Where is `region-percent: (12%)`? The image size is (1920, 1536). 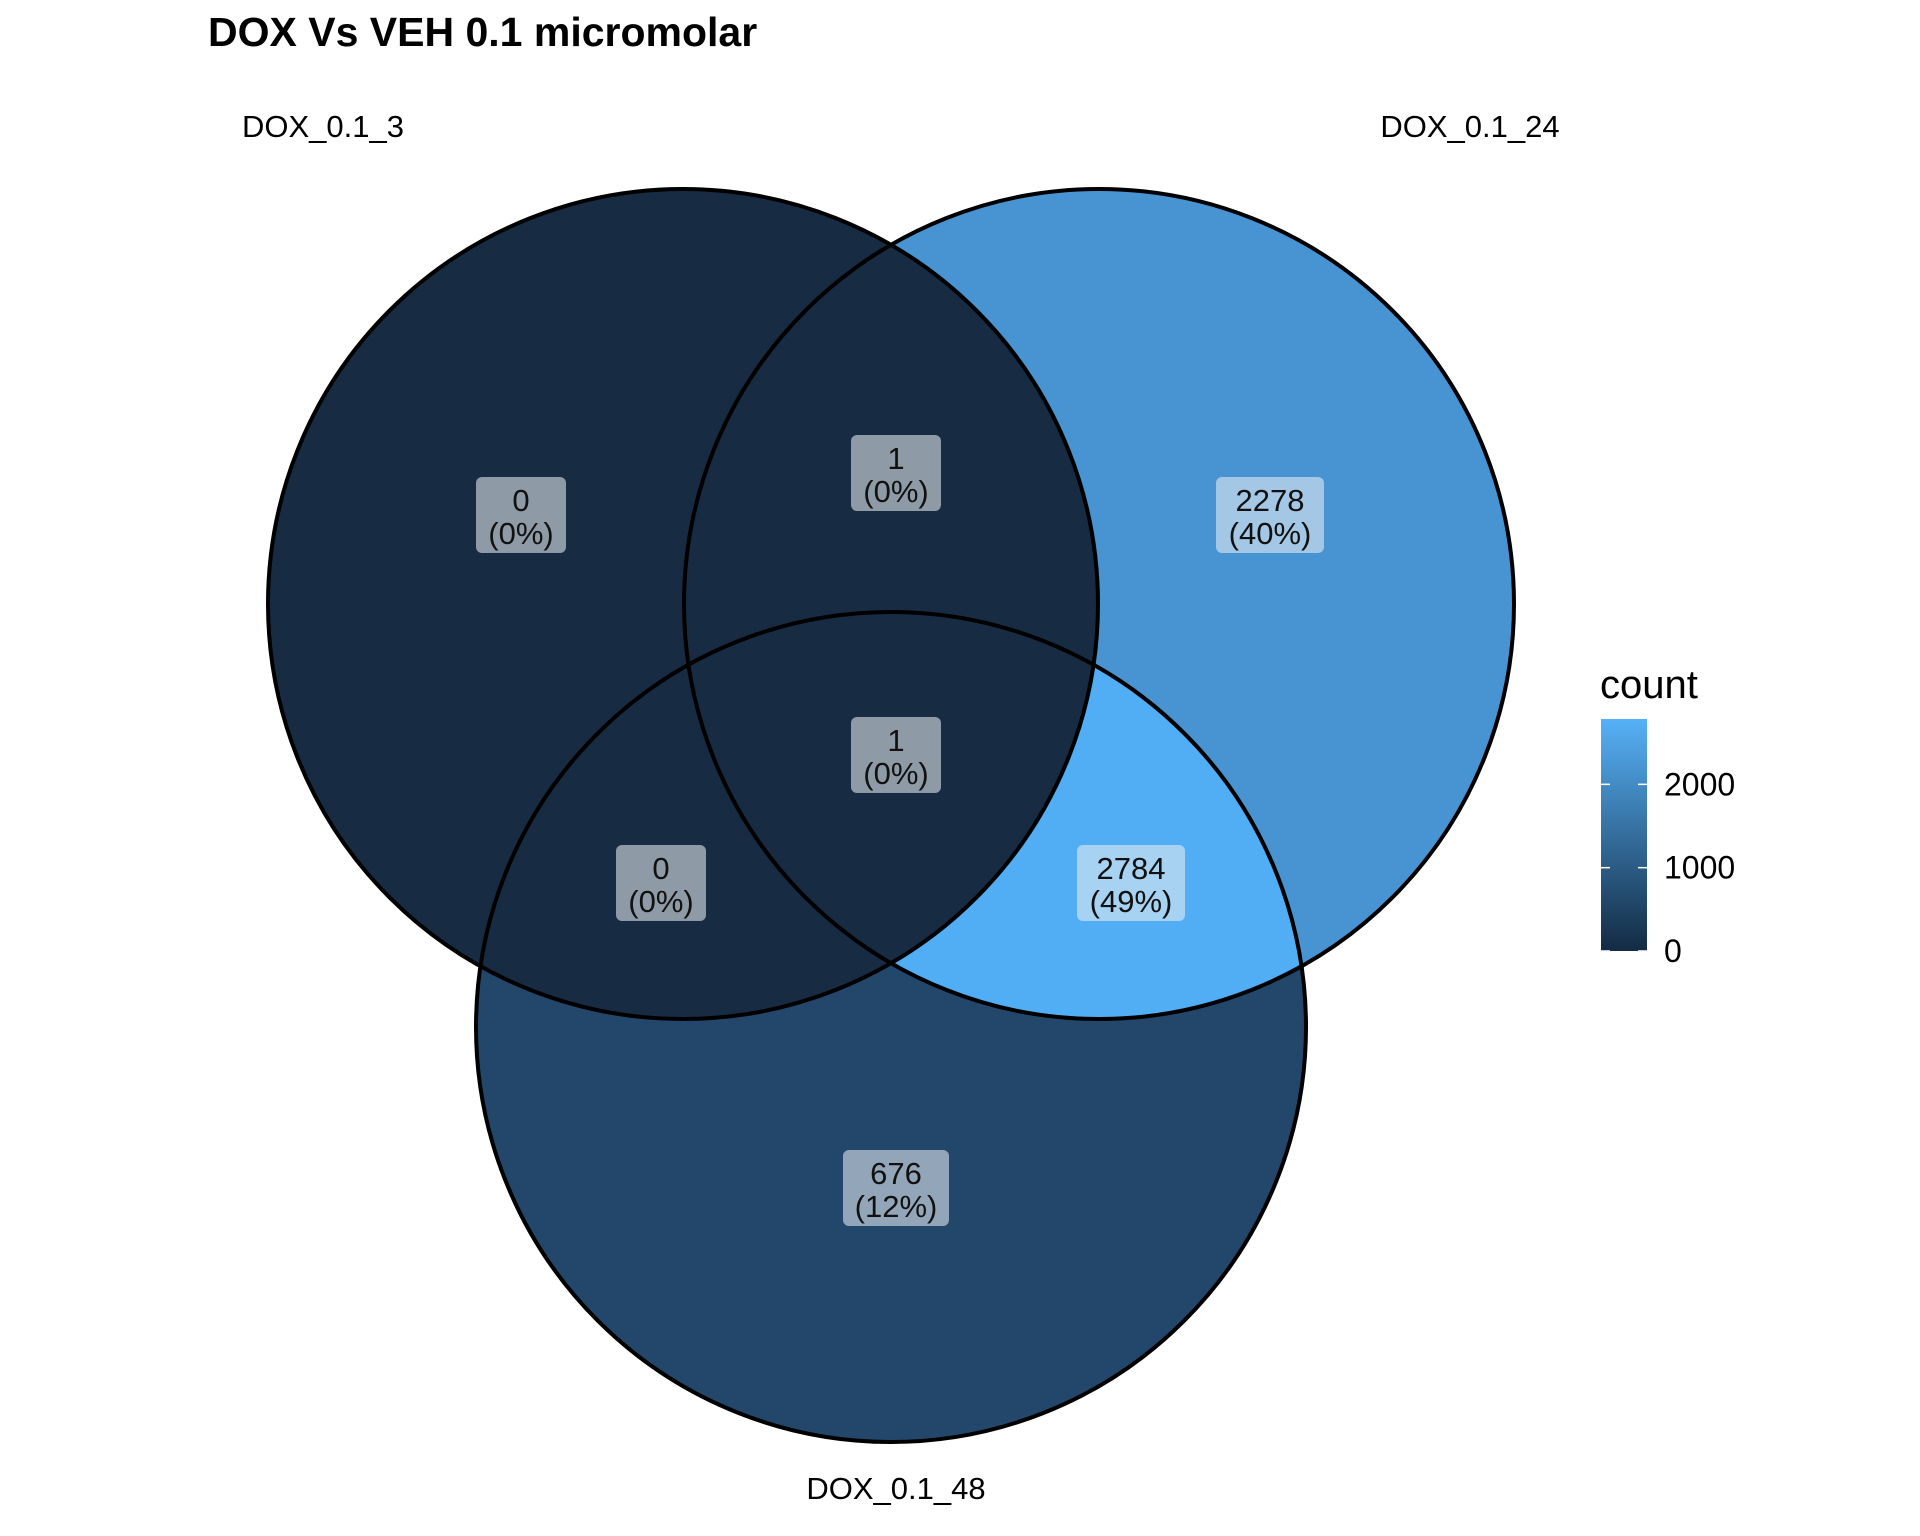 region-percent: (12%) is located at coordinates (896, 1206).